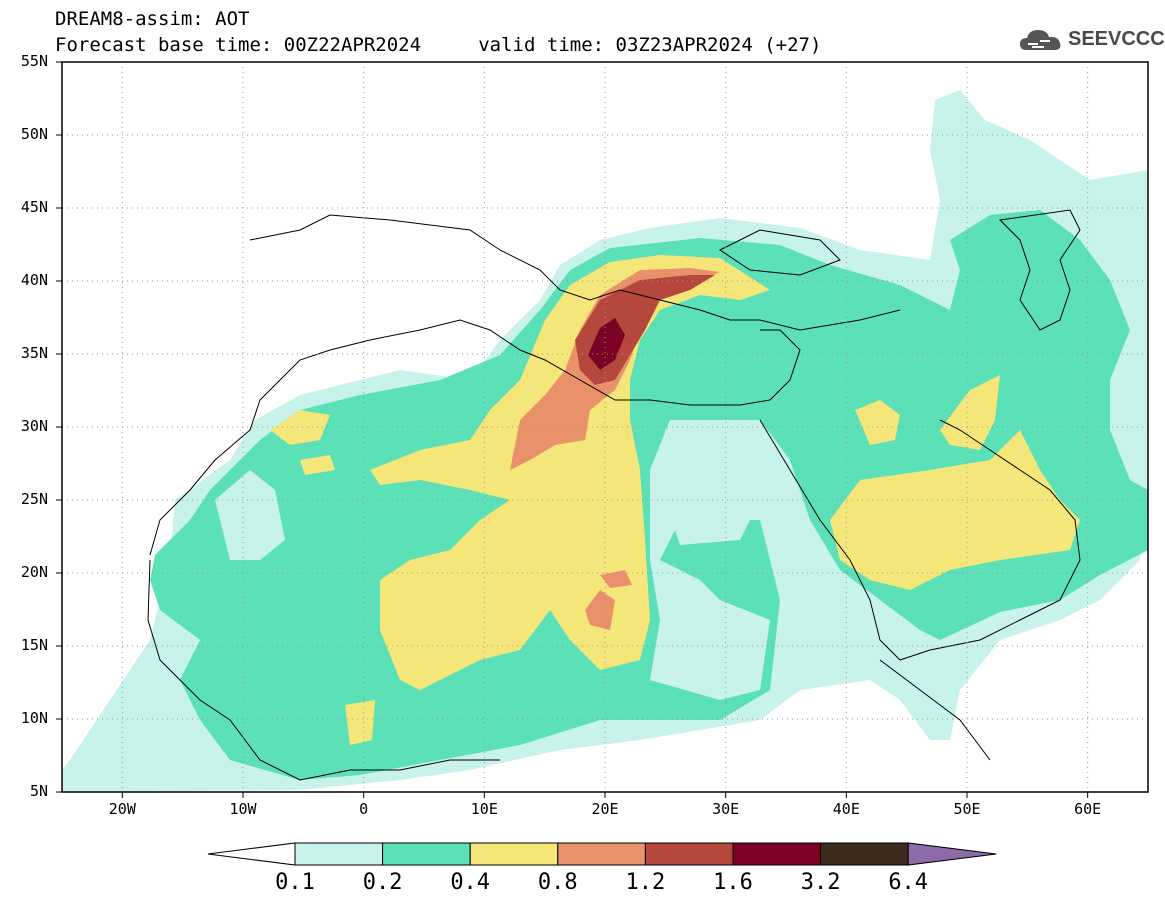  What do you see at coordinates (251, 854) in the screenshot?
I see `colorbar-under-arrow` at bounding box center [251, 854].